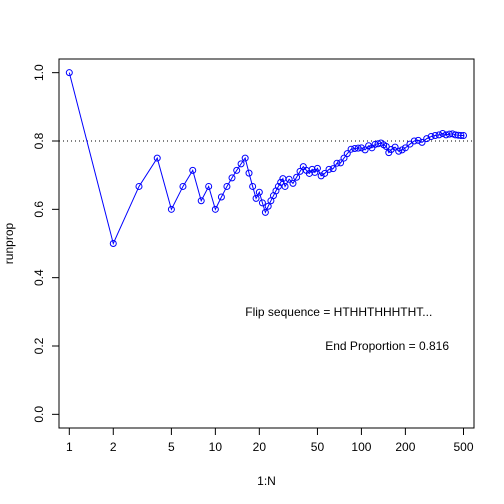  Describe the element at coordinates (216, 447) in the screenshot. I see `x-tick-label: 10` at that location.